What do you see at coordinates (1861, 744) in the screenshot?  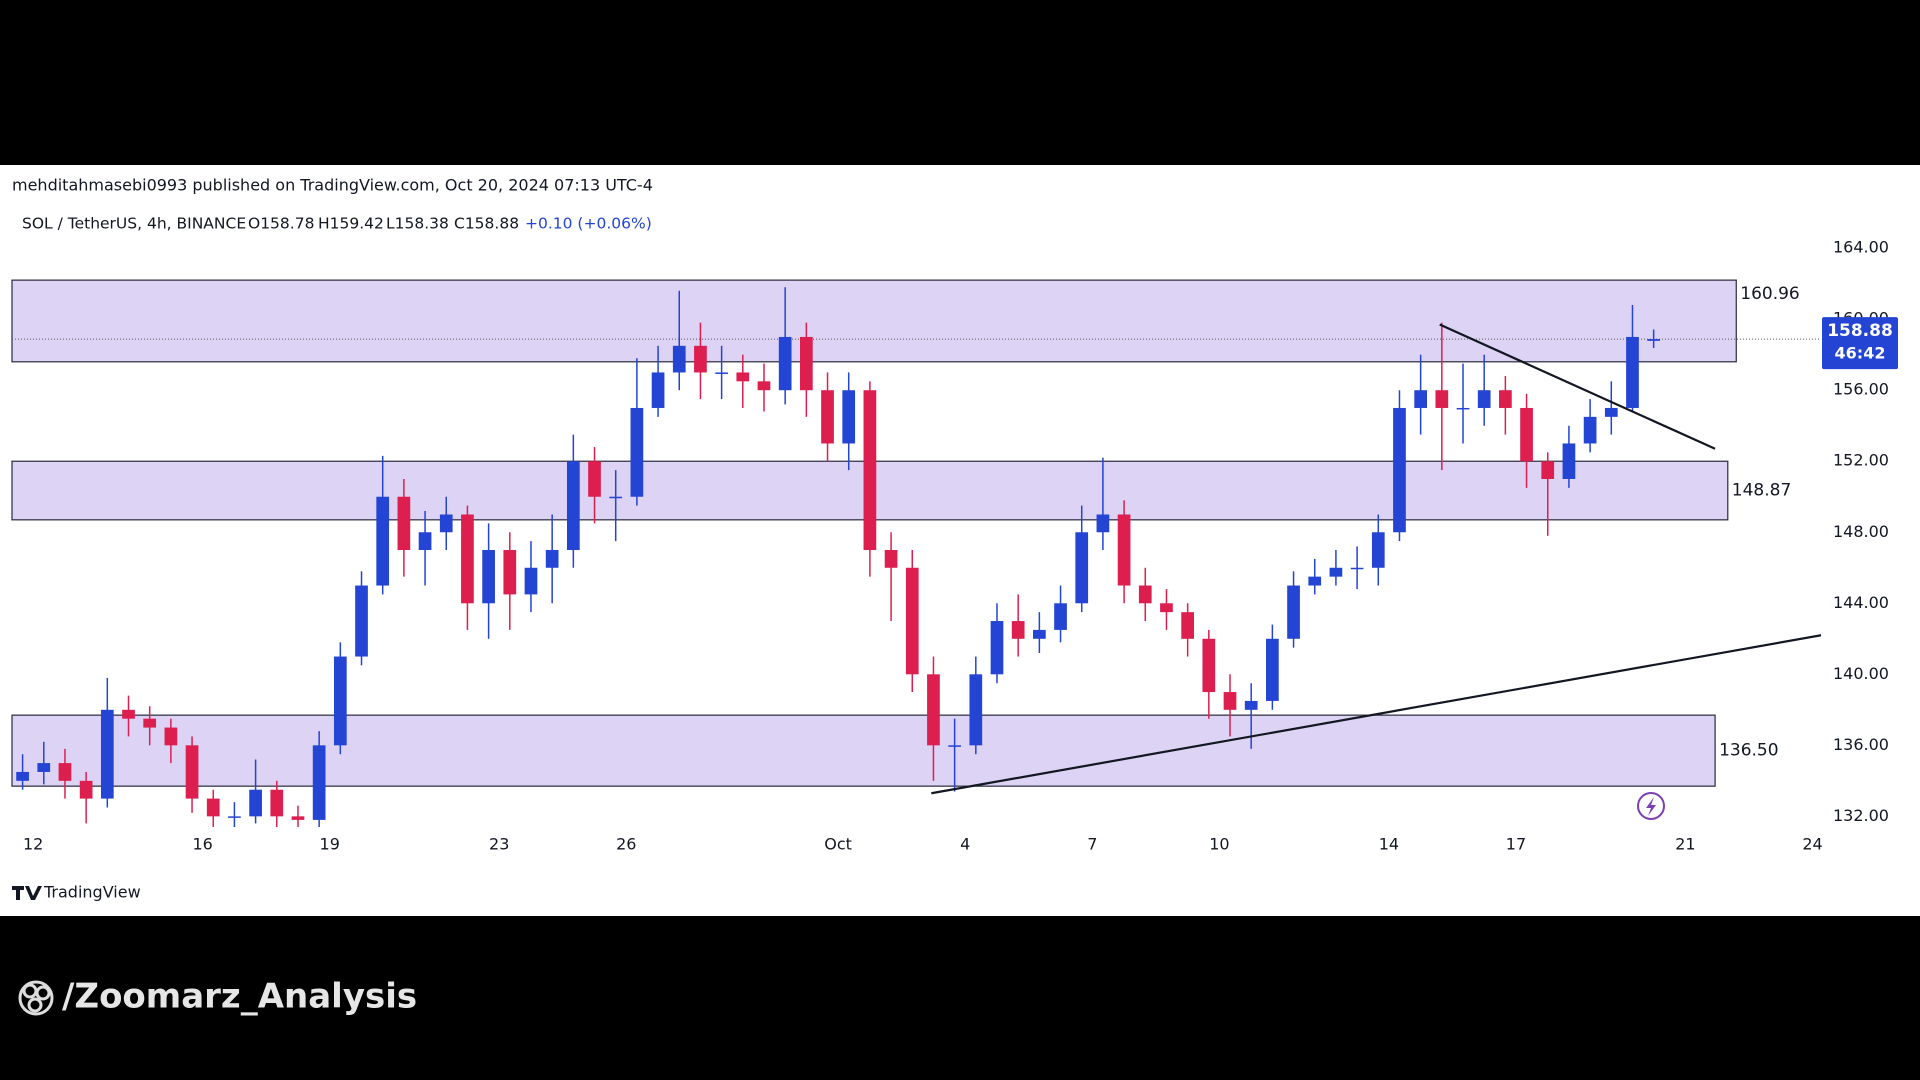 I see `y-tick-label: 136.00` at bounding box center [1861, 744].